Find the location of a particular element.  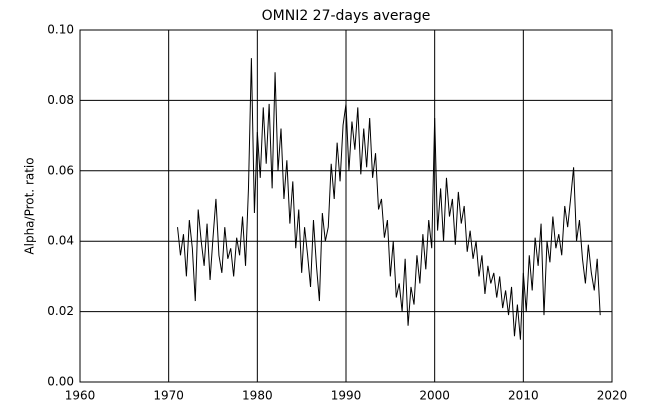

y-tick-label: 0.10 is located at coordinates (60, 30).